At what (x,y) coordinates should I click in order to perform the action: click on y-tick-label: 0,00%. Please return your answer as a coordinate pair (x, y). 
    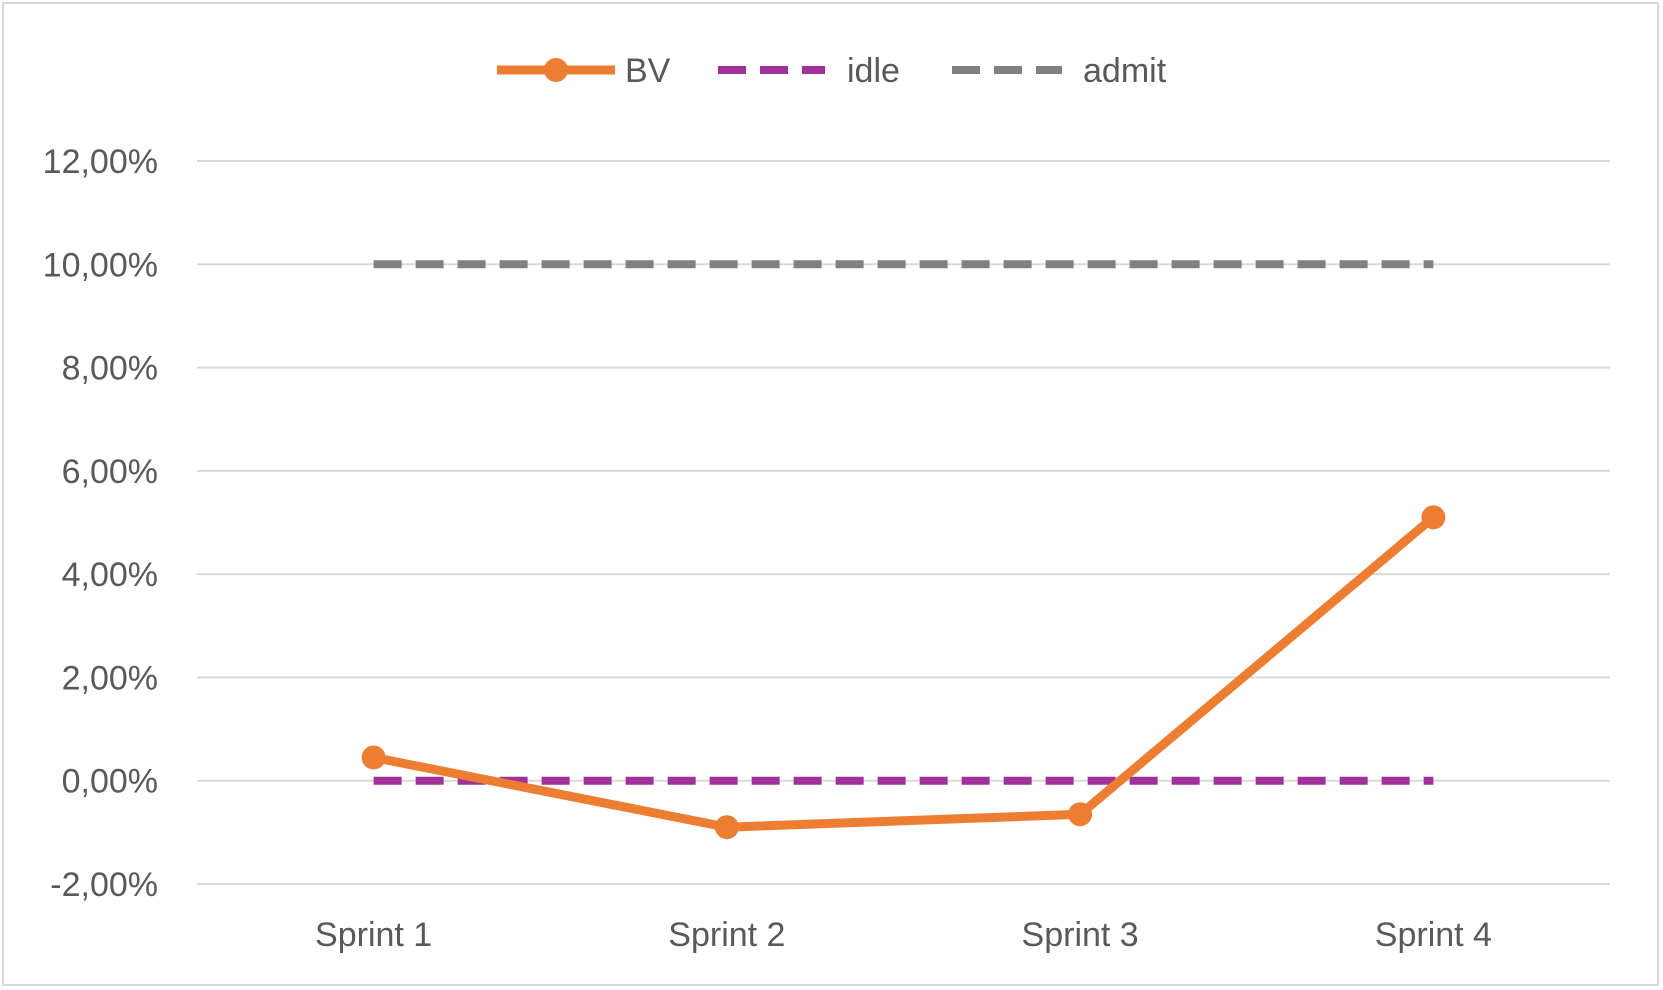
    Looking at the image, I should click on (110, 782).